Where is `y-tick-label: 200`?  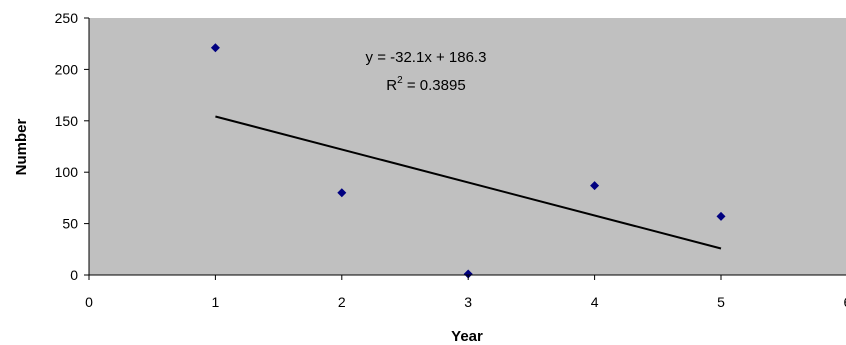 y-tick-label: 200 is located at coordinates (67, 69).